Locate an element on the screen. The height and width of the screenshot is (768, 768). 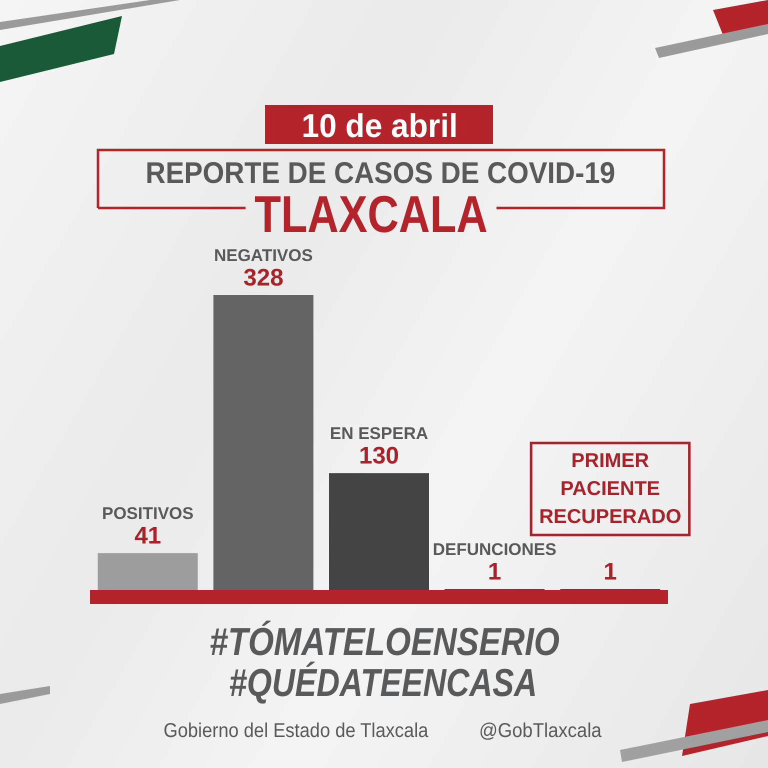
text: Gobierno del Estado de Tlaxcala is located at coordinates (295, 731).